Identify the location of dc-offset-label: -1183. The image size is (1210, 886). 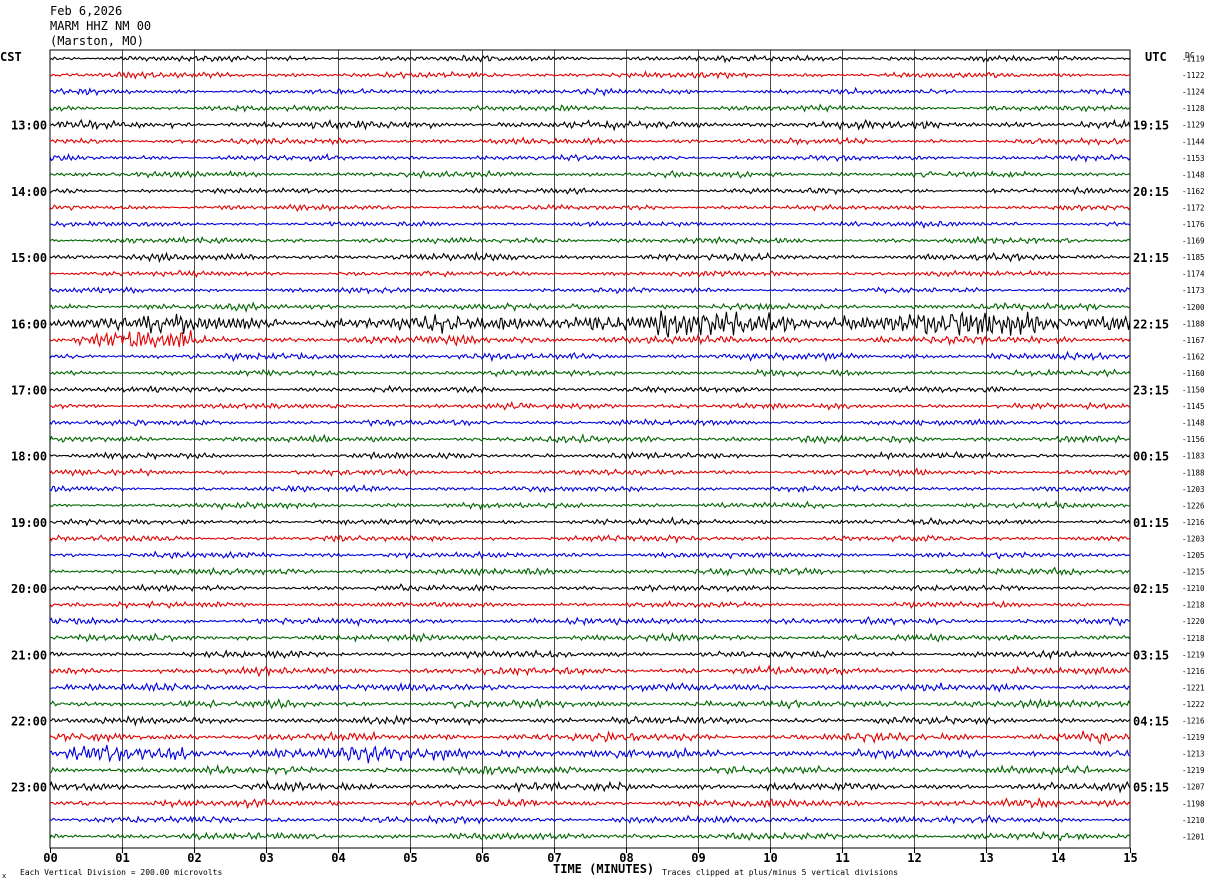
(1193, 456).